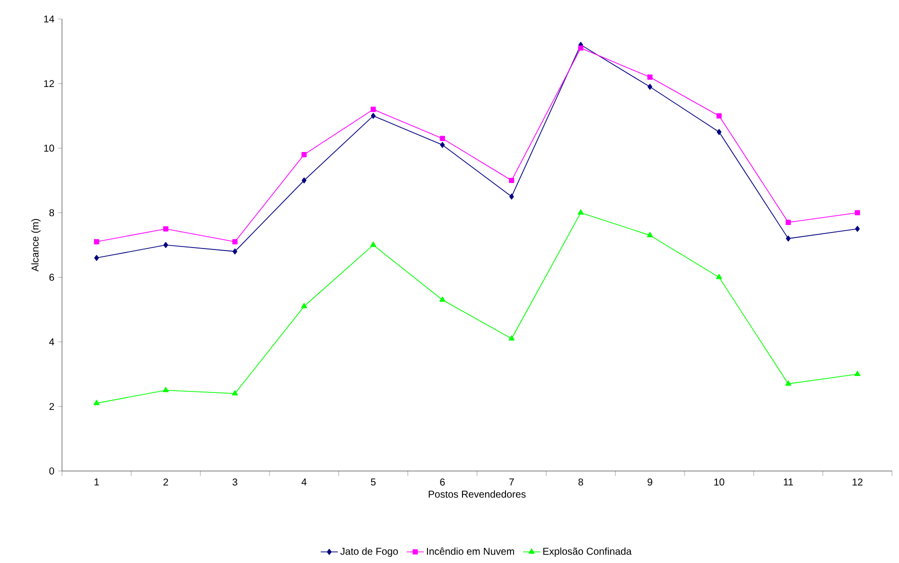  Describe the element at coordinates (857, 482) in the screenshot. I see `x-tick-label: 12` at that location.